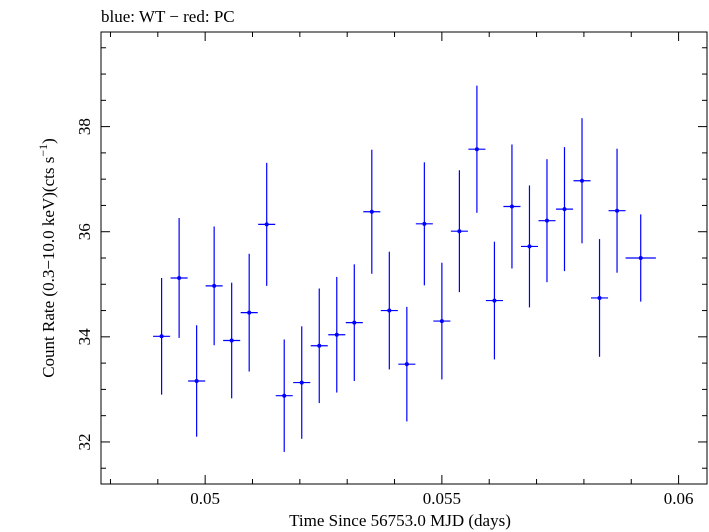 Image resolution: width=709 pixels, height=532 pixels. I want to click on y-tick-label: 38, so click(84, 126).